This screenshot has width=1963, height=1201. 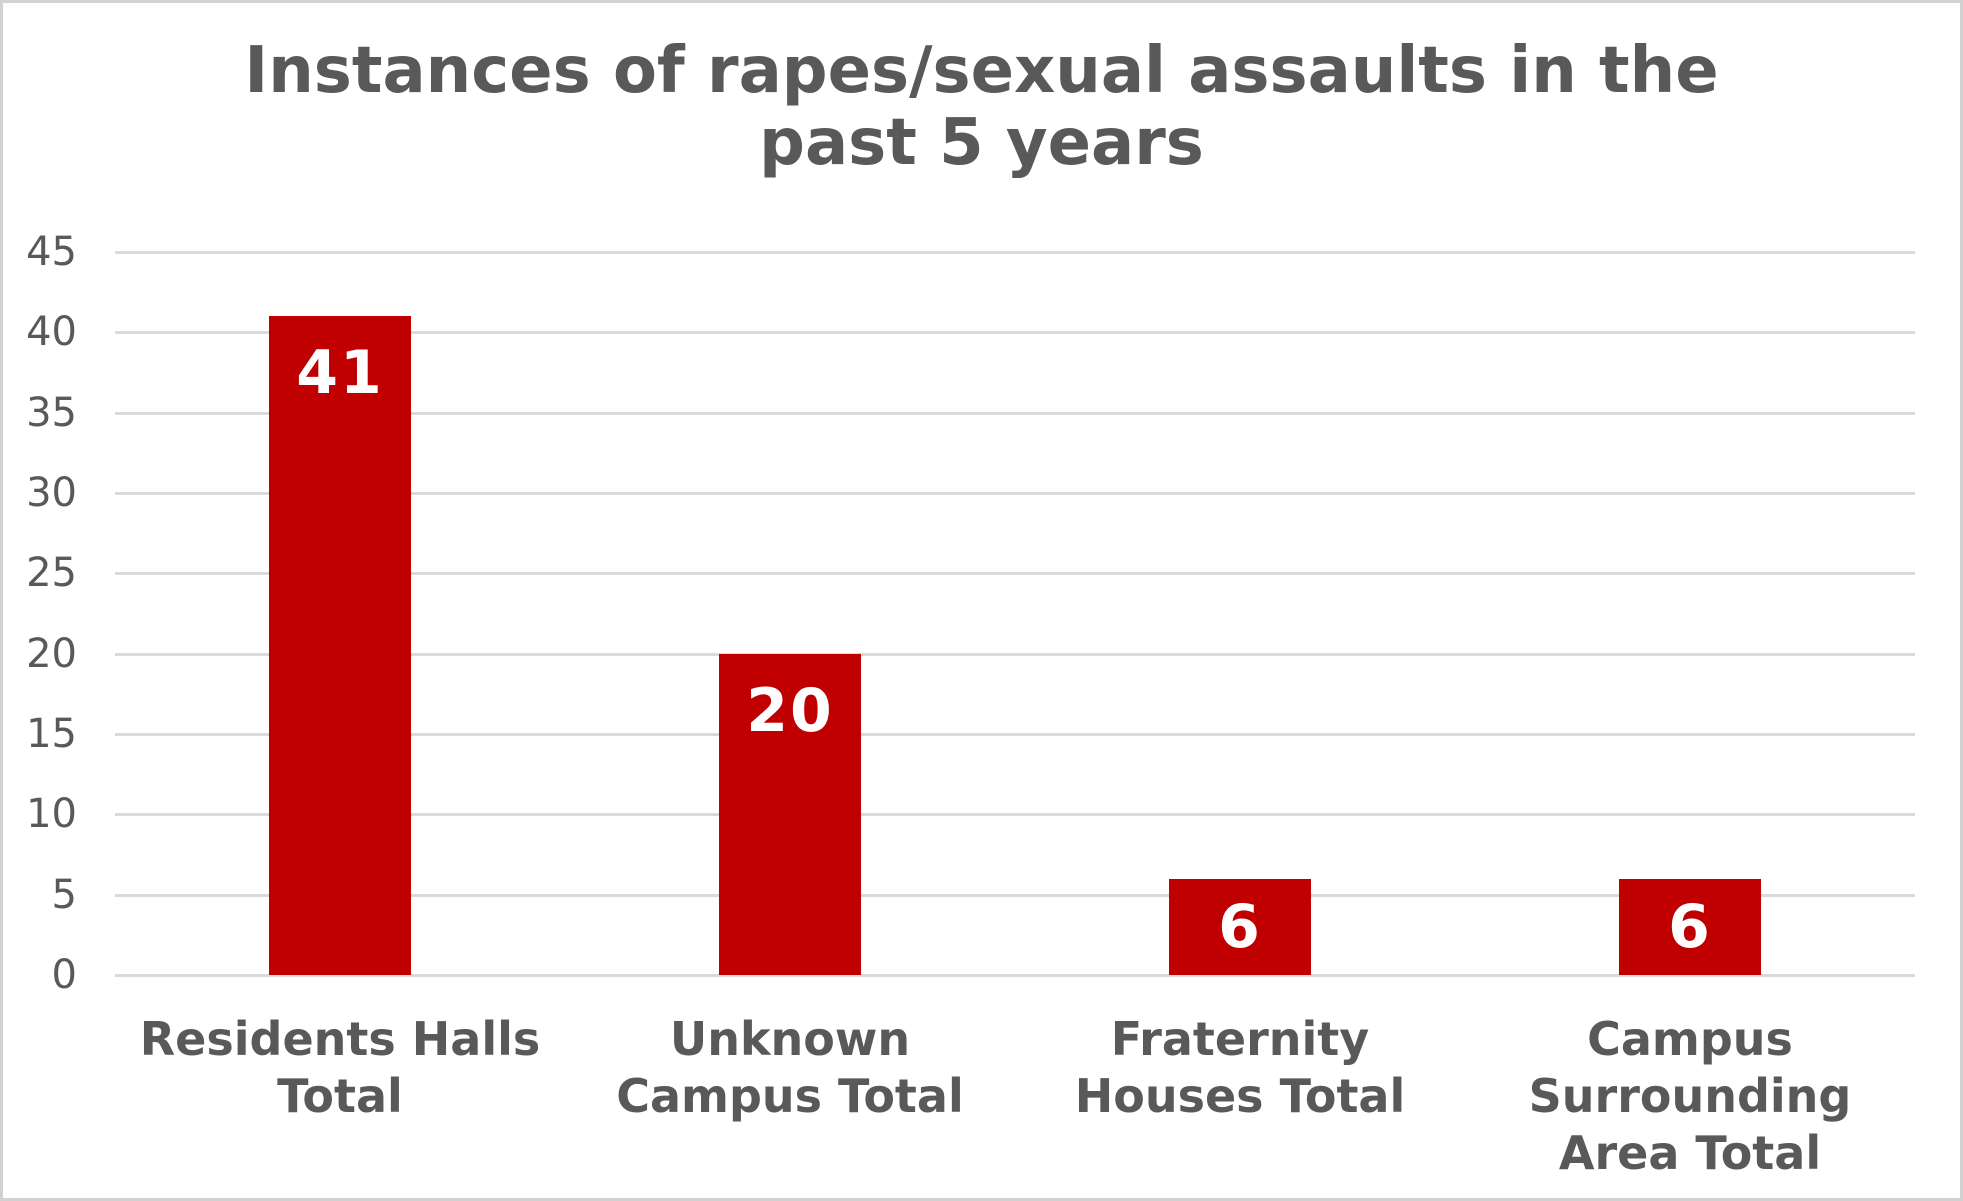 What do you see at coordinates (340, 373) in the screenshot?
I see `bar-data-label: 41` at bounding box center [340, 373].